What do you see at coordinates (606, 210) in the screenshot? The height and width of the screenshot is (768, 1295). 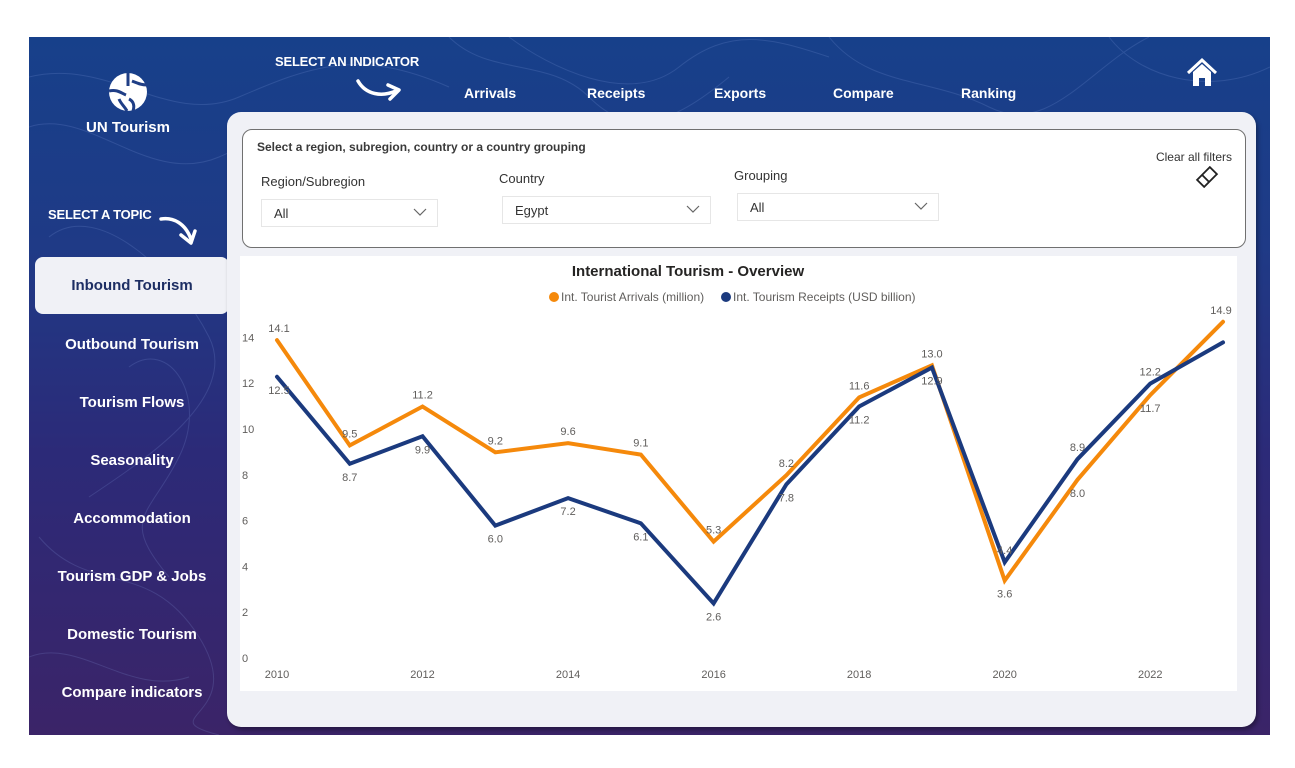 I see `country-dropdown: Egypt` at bounding box center [606, 210].